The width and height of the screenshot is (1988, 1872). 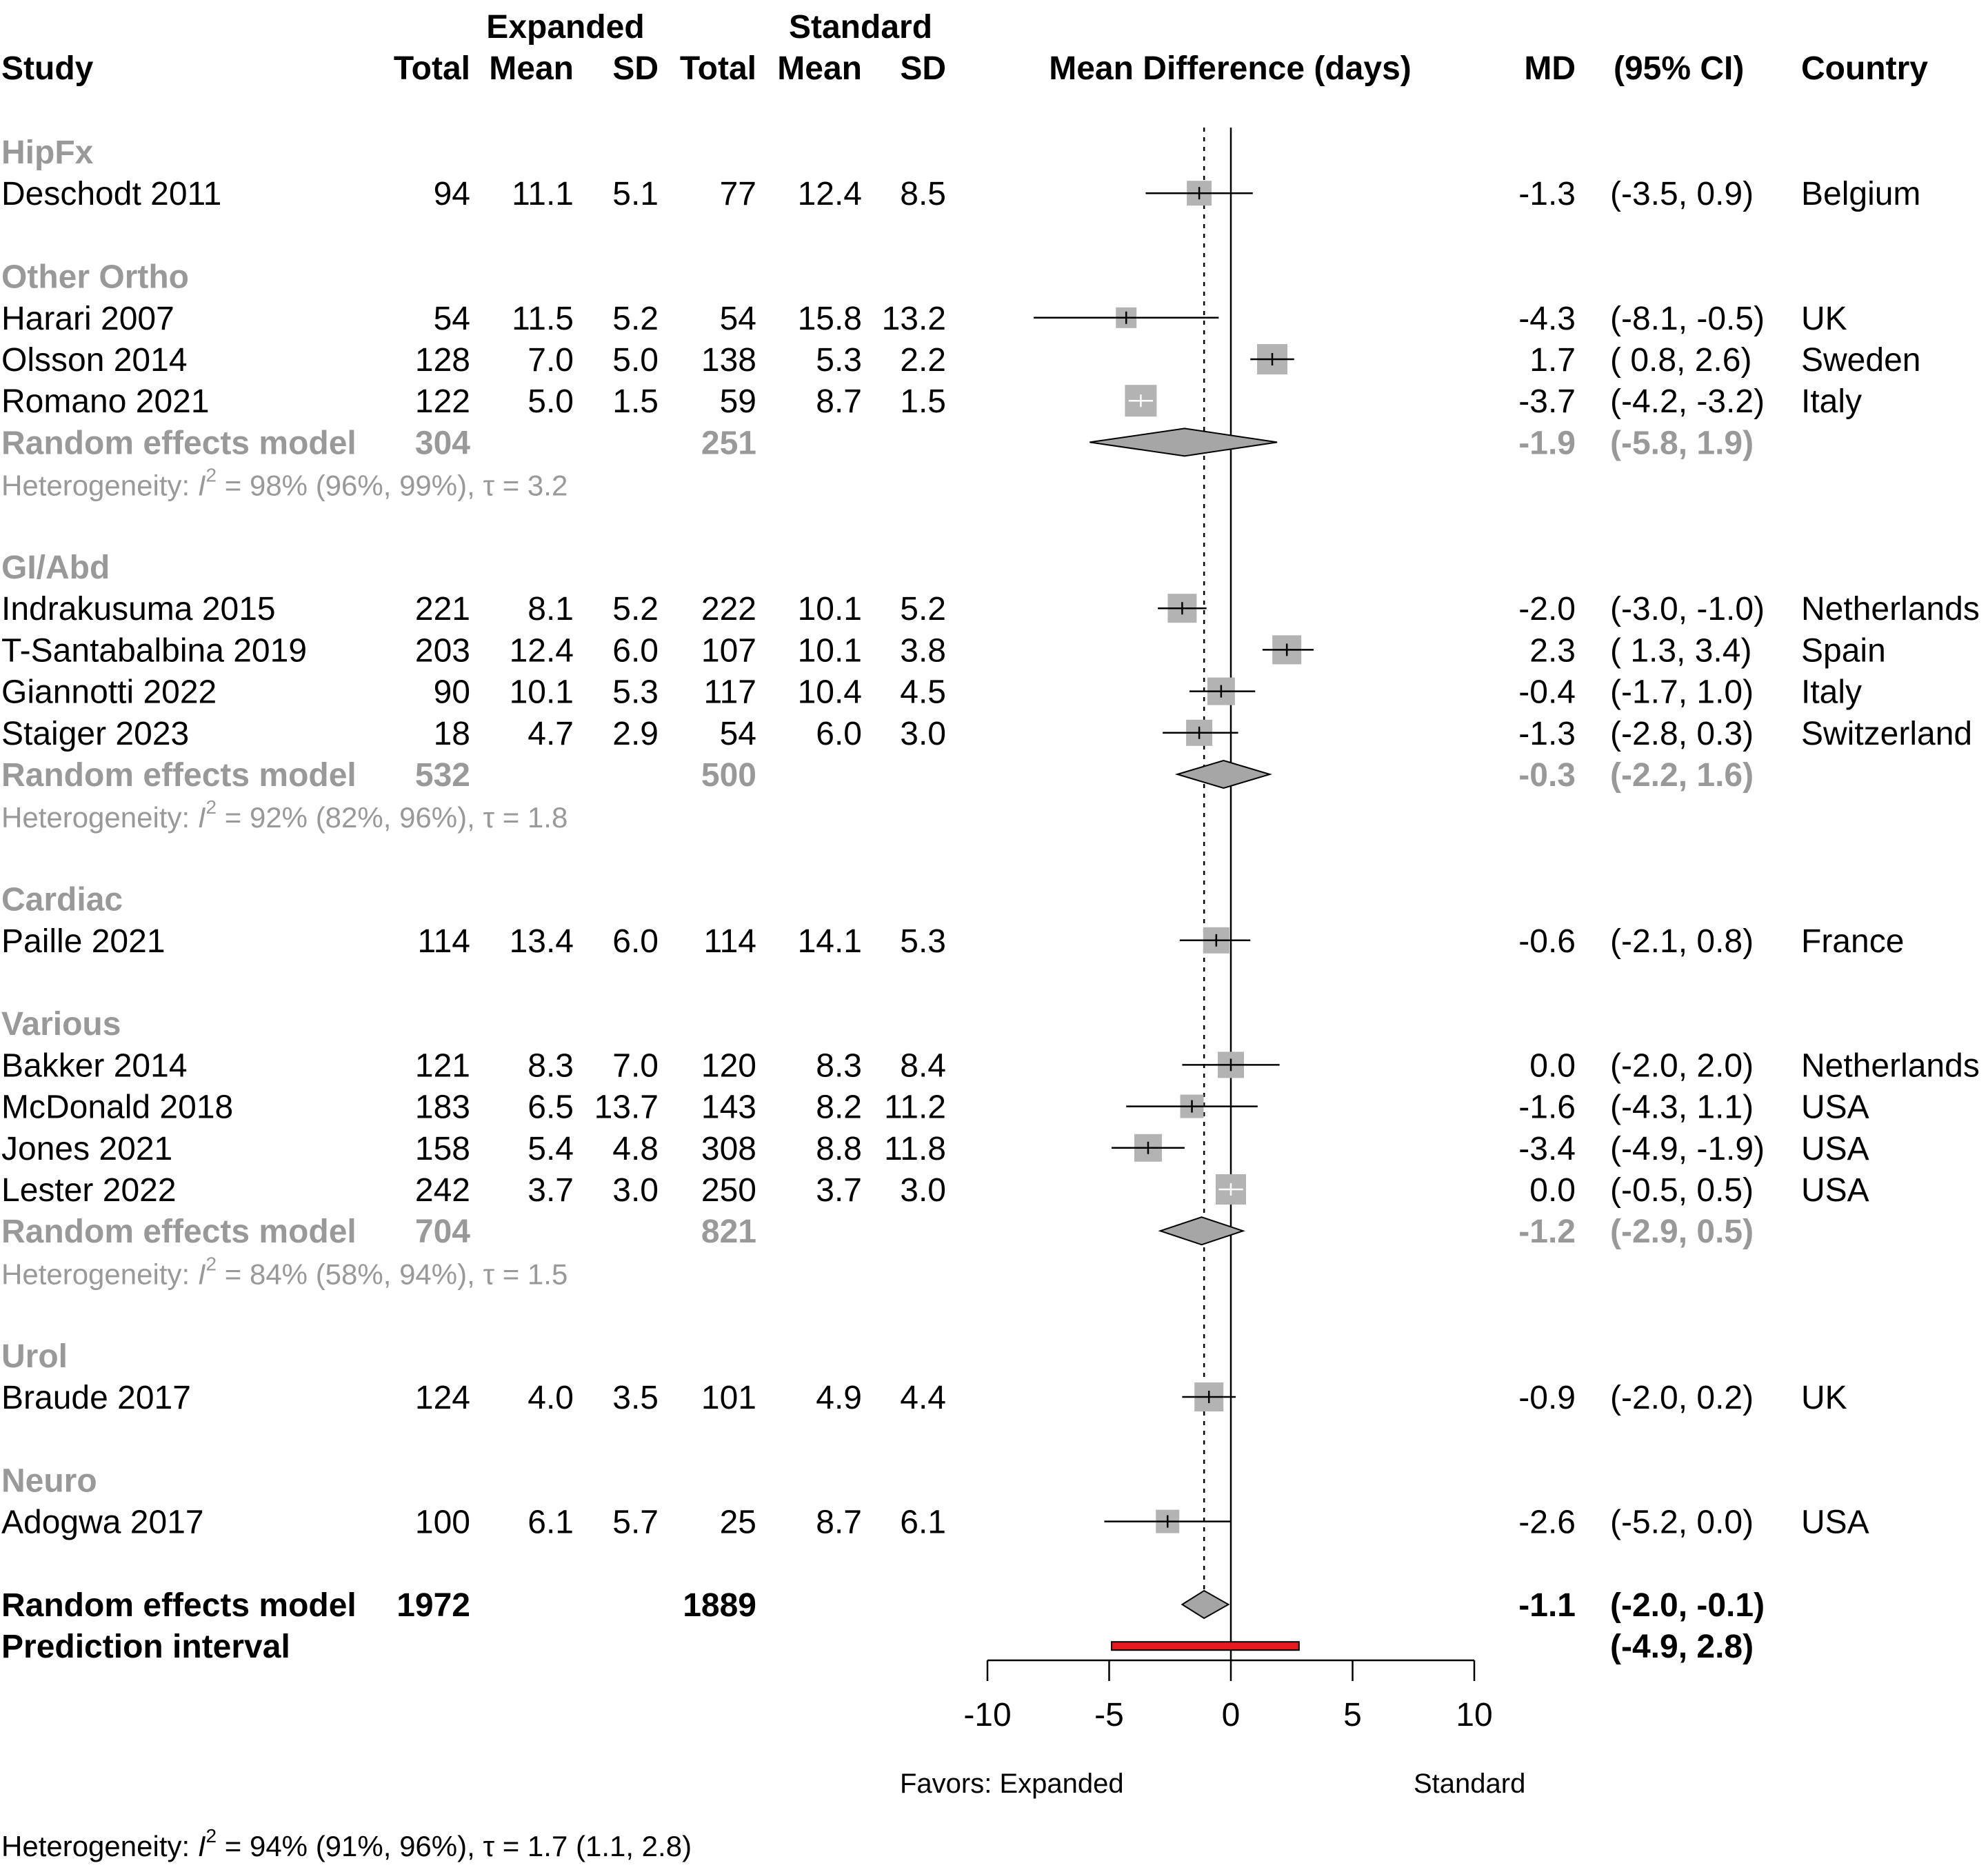 What do you see at coordinates (96, 1398) in the screenshot?
I see `study-name: Braude 2017` at bounding box center [96, 1398].